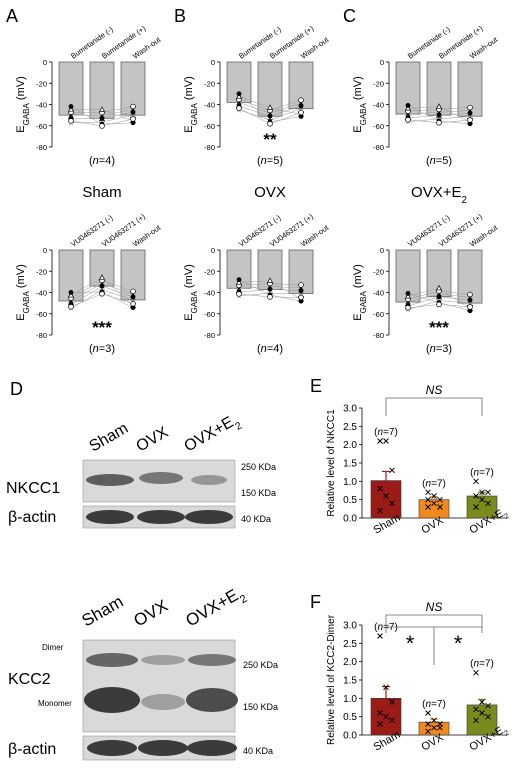  I want to click on kcc2-label: KCC2, so click(29, 679).